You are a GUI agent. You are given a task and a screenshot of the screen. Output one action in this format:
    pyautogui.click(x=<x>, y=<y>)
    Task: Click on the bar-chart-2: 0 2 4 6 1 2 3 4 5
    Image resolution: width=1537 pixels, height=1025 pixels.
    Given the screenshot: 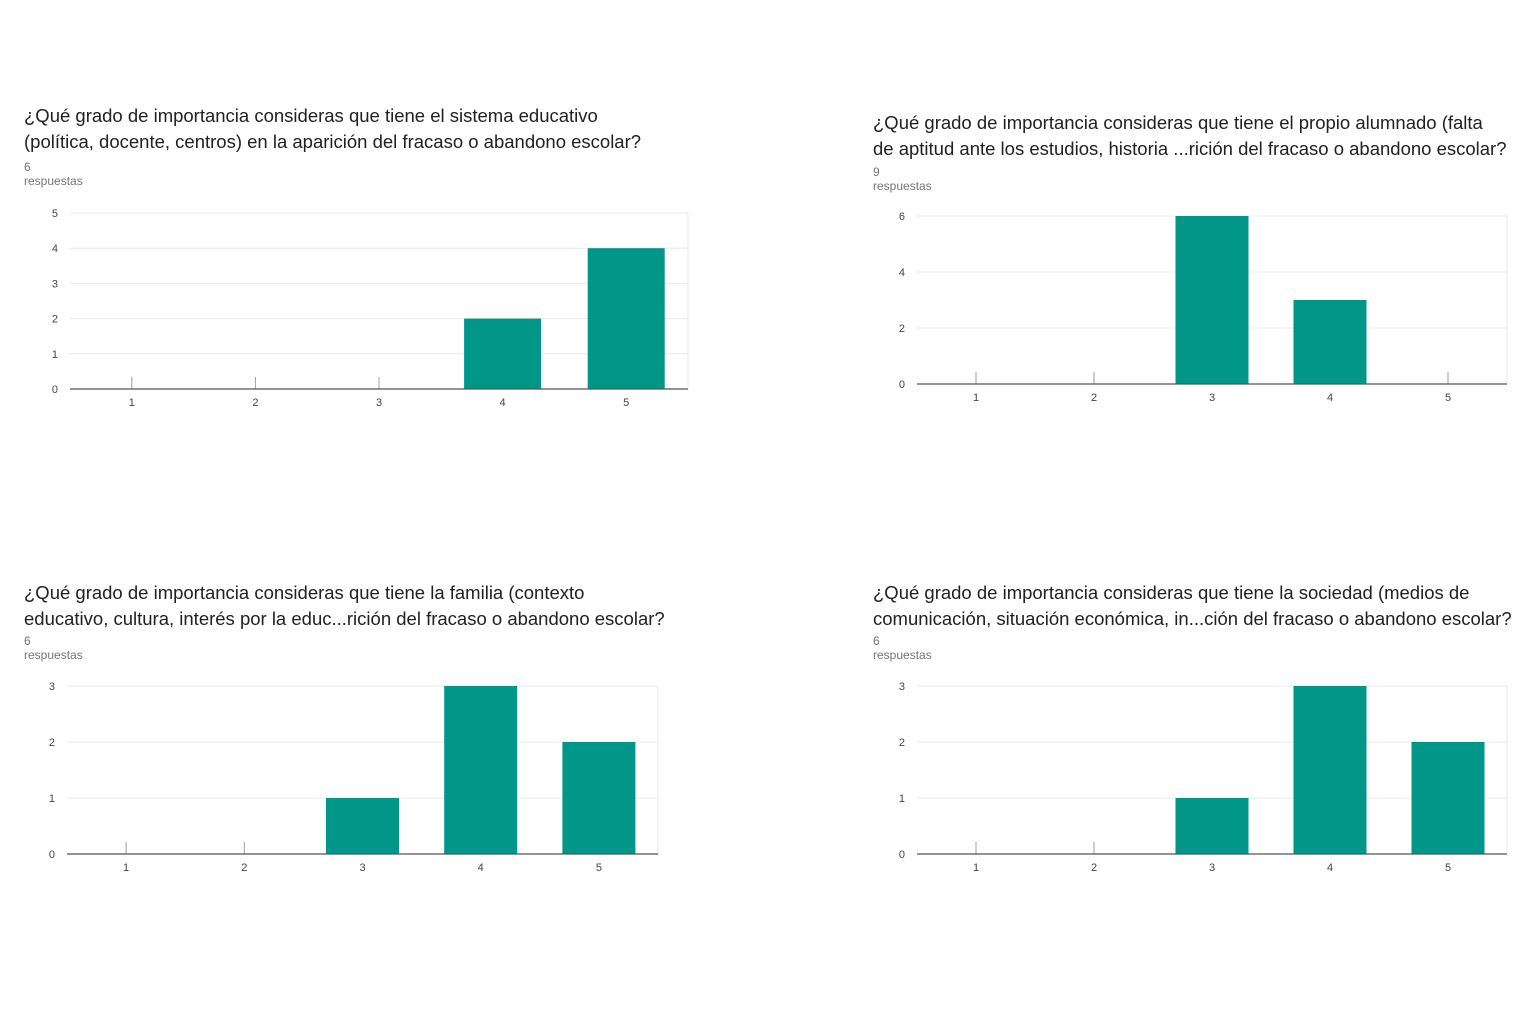 What is the action you would take?
    pyautogui.click(x=1203, y=307)
    